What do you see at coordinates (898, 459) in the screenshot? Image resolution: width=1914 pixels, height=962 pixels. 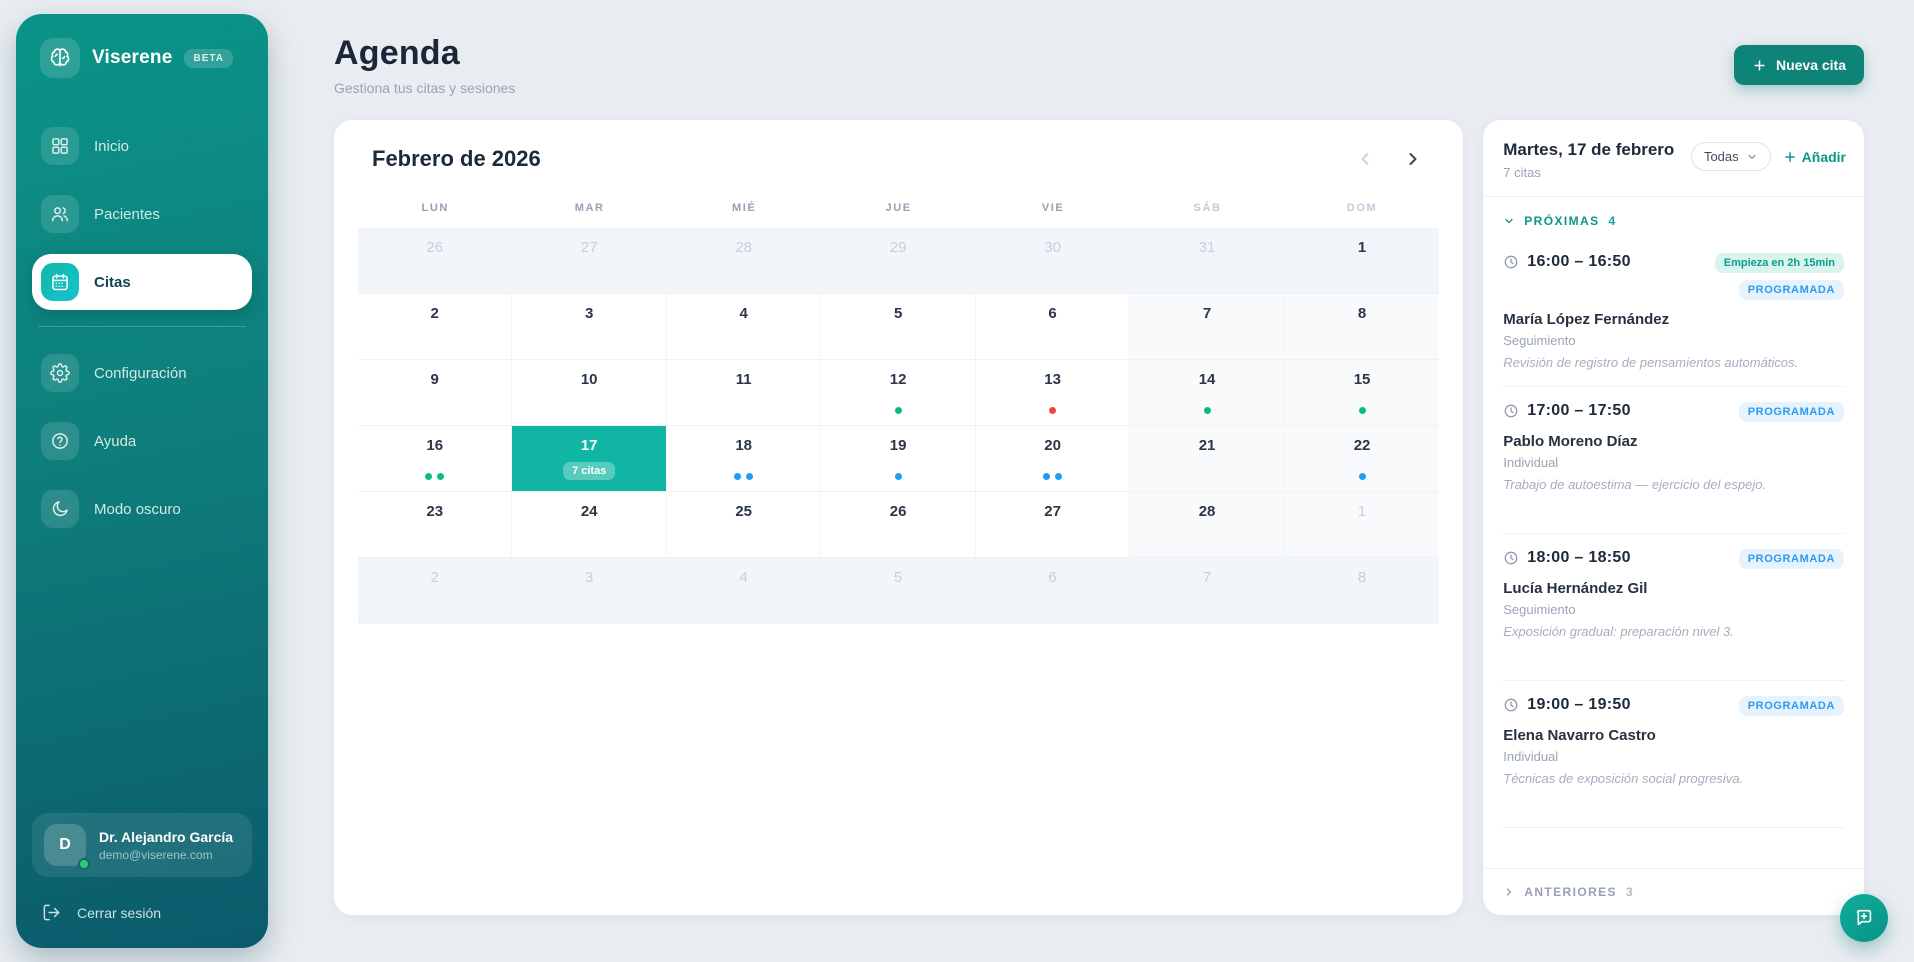 I see `calendar-day: 19` at bounding box center [898, 459].